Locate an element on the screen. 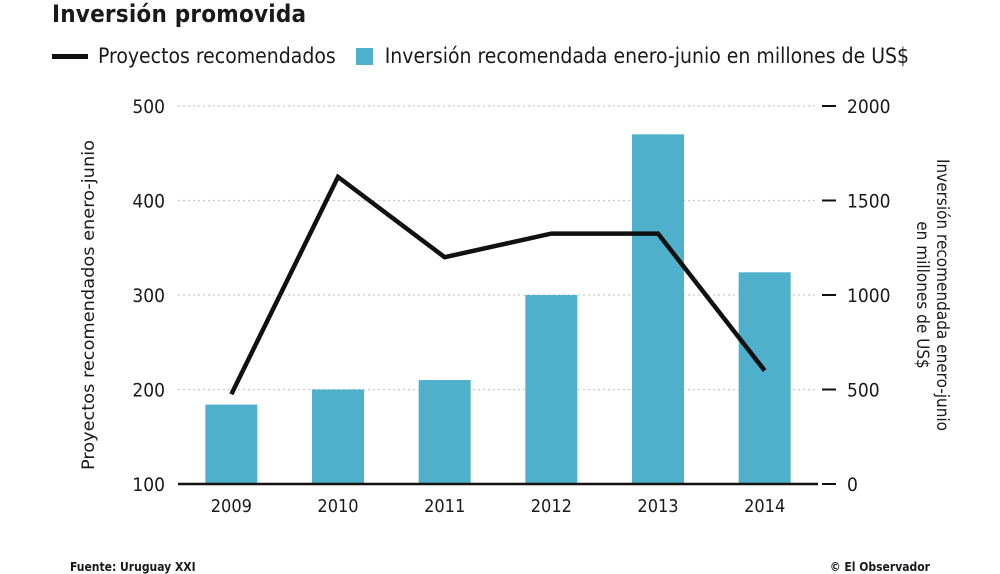  x-tick-2011: 2011 is located at coordinates (444, 506).